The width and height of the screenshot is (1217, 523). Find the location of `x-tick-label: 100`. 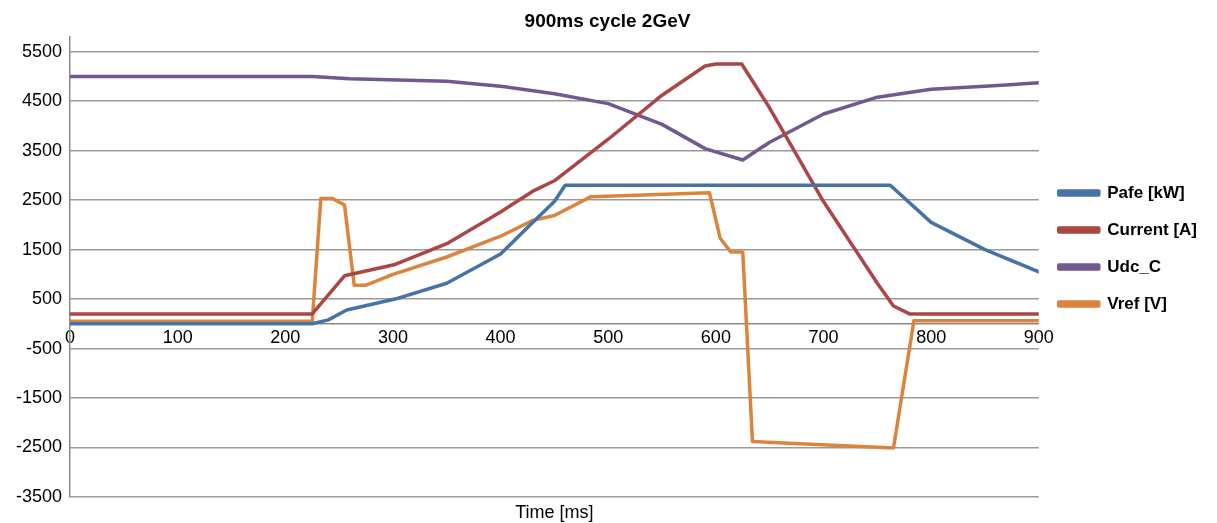

x-tick-label: 100 is located at coordinates (177, 336).